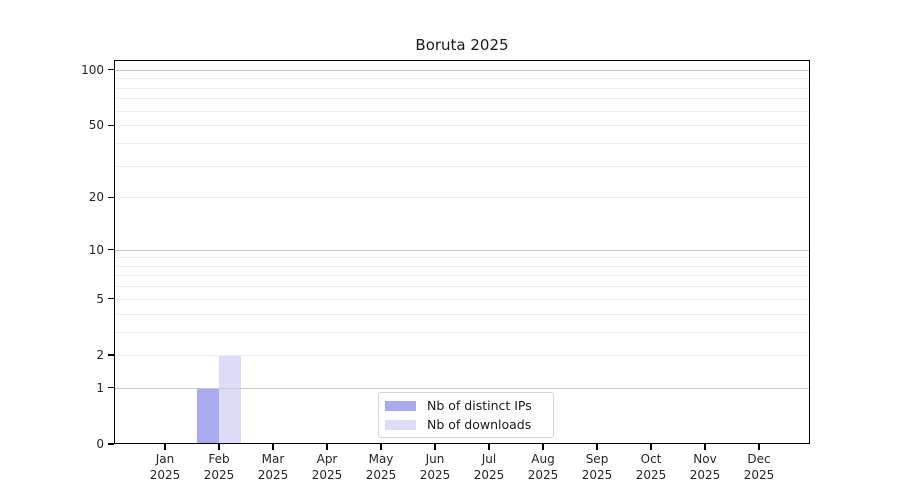  Describe the element at coordinates (165, 459) in the screenshot. I see `x-tick-month: Jan` at that location.